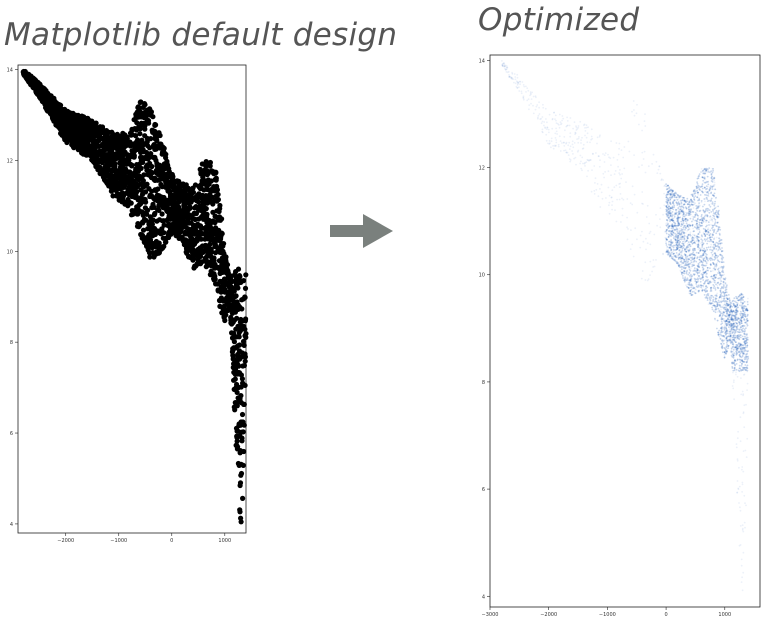 This screenshot has height=622, width=765. Describe the element at coordinates (11, 343) in the screenshot. I see `y-tick-label: 8` at that location.